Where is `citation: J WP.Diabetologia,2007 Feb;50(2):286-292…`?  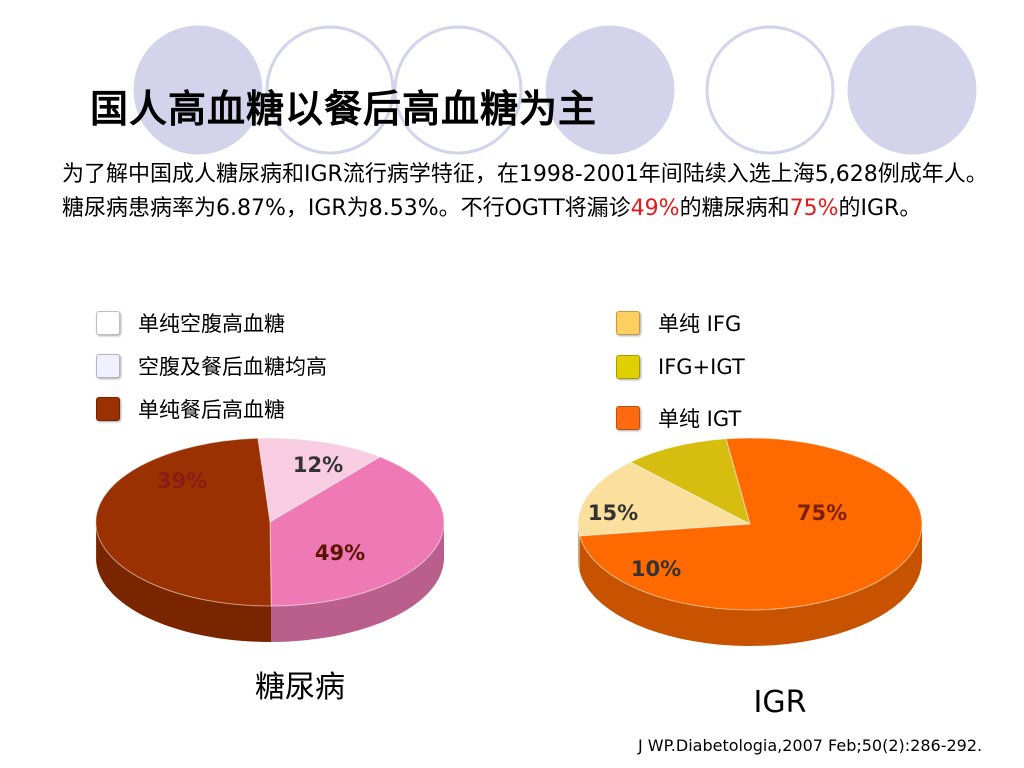
citation: J WP.Diabetologia,2007 Feb;50(2):286-292… is located at coordinates (810, 745).